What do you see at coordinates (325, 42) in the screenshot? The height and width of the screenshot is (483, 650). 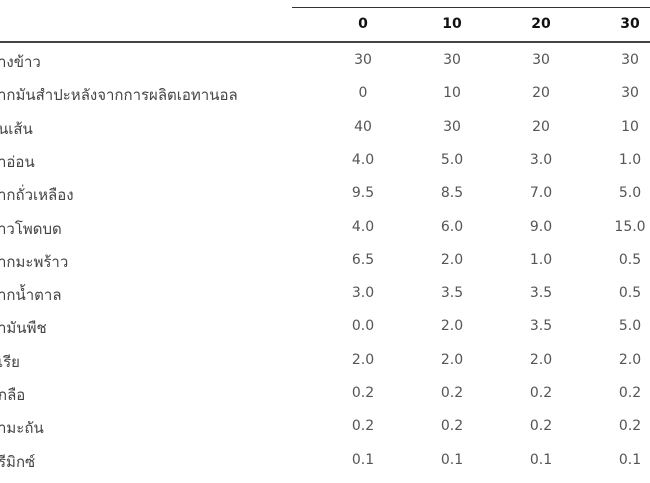 I see `header-rule` at bounding box center [325, 42].